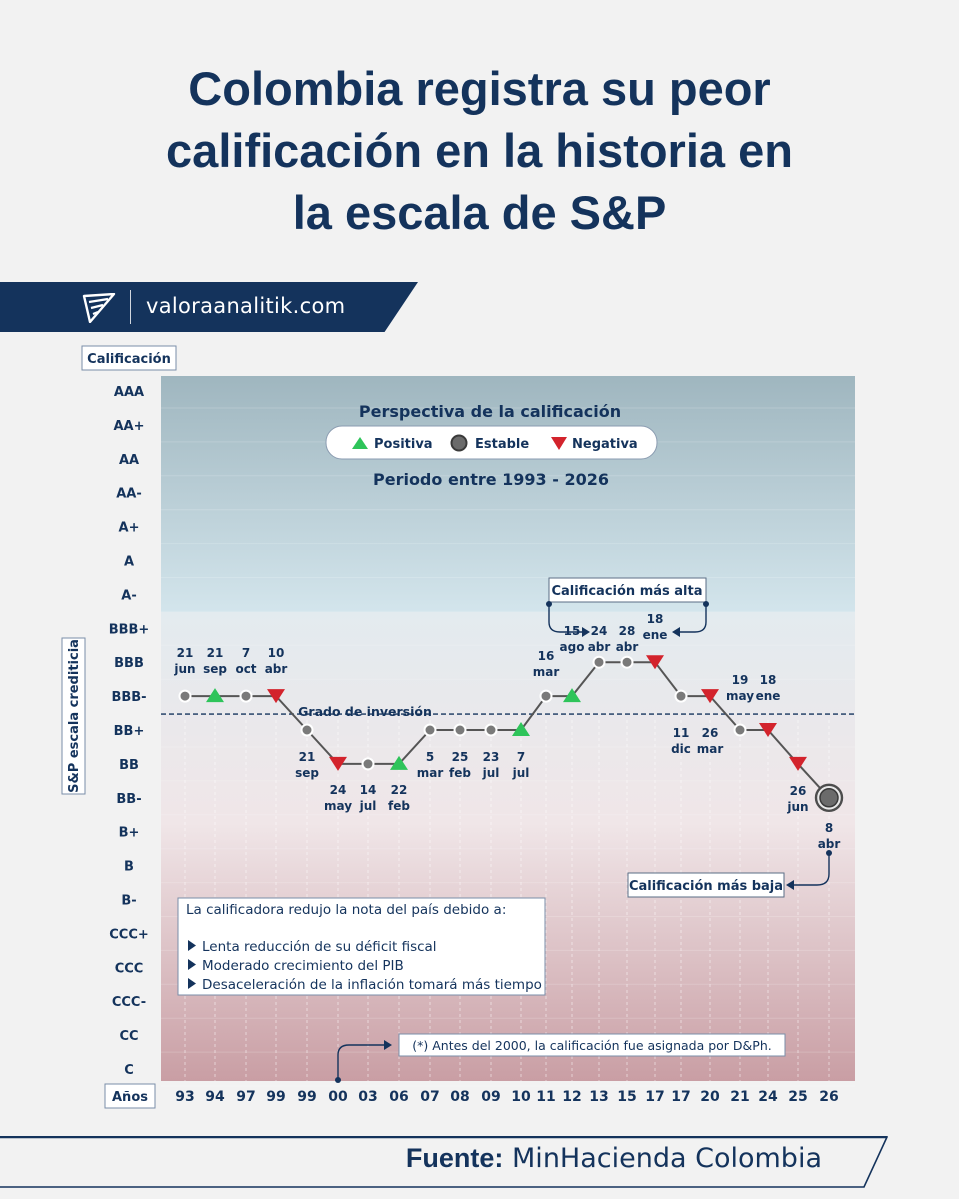 This screenshot has width=959, height=1199. I want to click on x-tick-label: 20, so click(710, 1097).